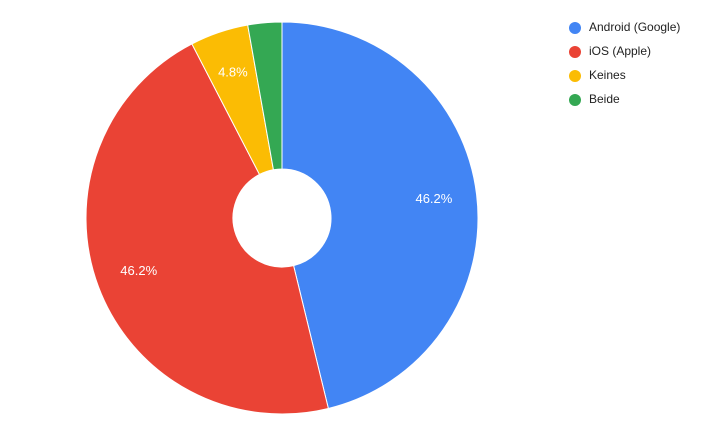  What do you see at coordinates (607, 75) in the screenshot?
I see `legend-label: Keines` at bounding box center [607, 75].